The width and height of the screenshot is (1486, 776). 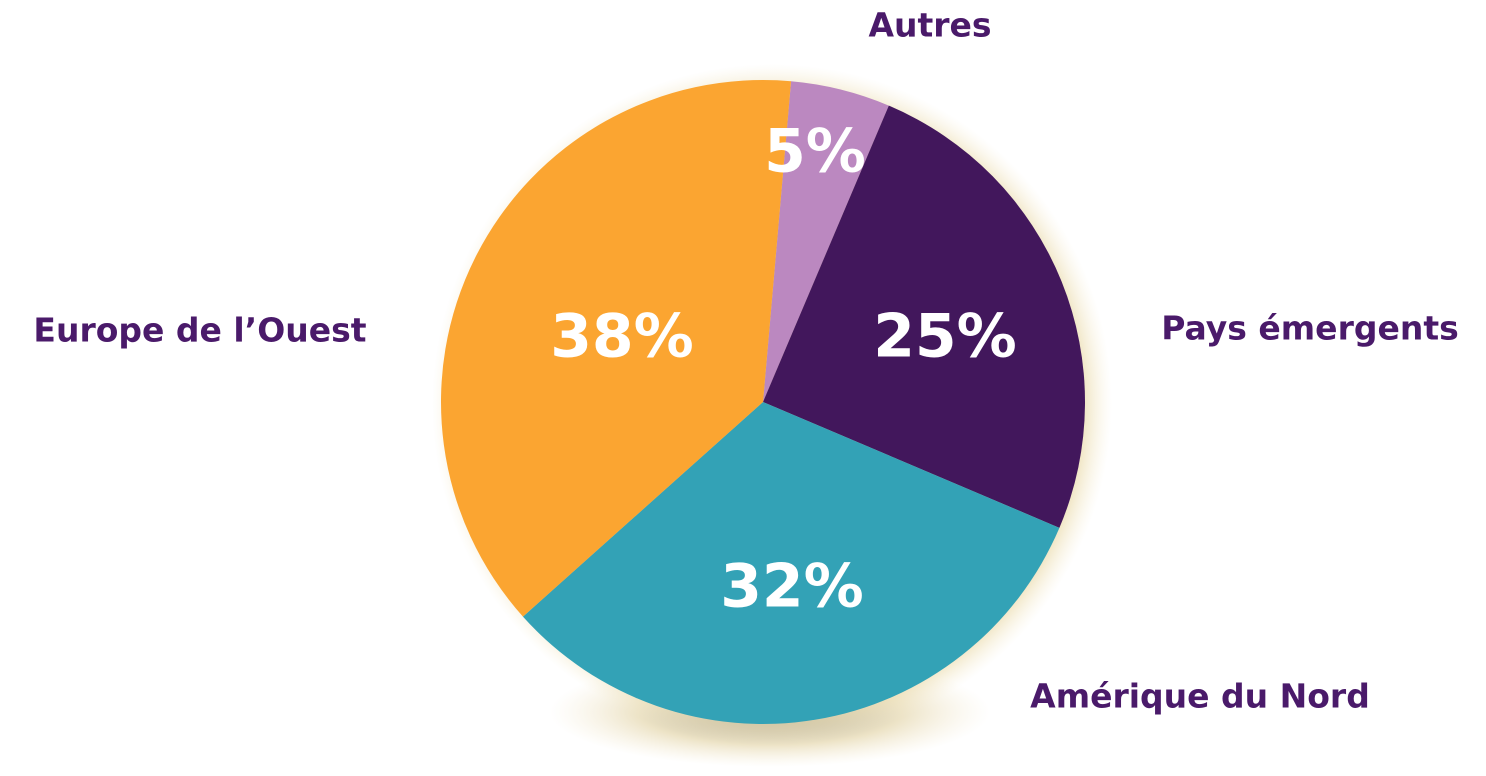 What do you see at coordinates (1310, 328) in the screenshot?
I see `category-label: Pays émergents` at bounding box center [1310, 328].